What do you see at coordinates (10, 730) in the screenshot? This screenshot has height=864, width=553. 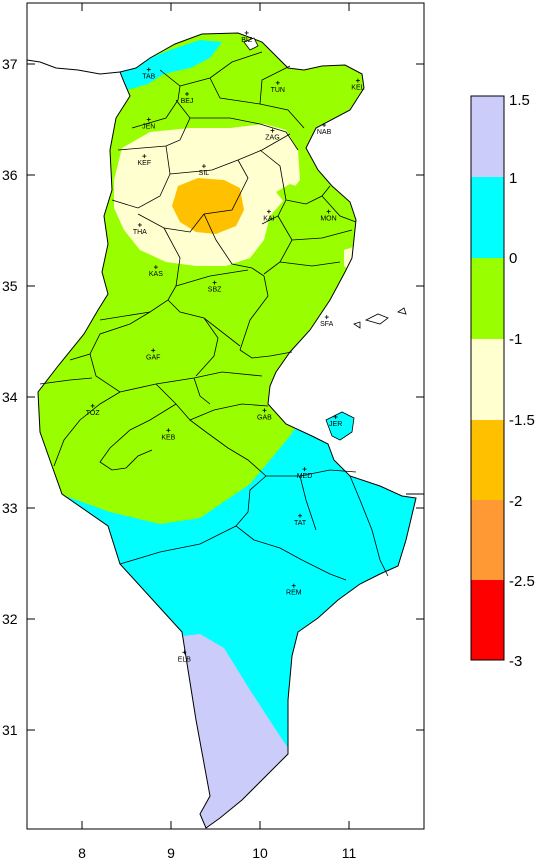 I see `y-tick-label: 31` at bounding box center [10, 730].